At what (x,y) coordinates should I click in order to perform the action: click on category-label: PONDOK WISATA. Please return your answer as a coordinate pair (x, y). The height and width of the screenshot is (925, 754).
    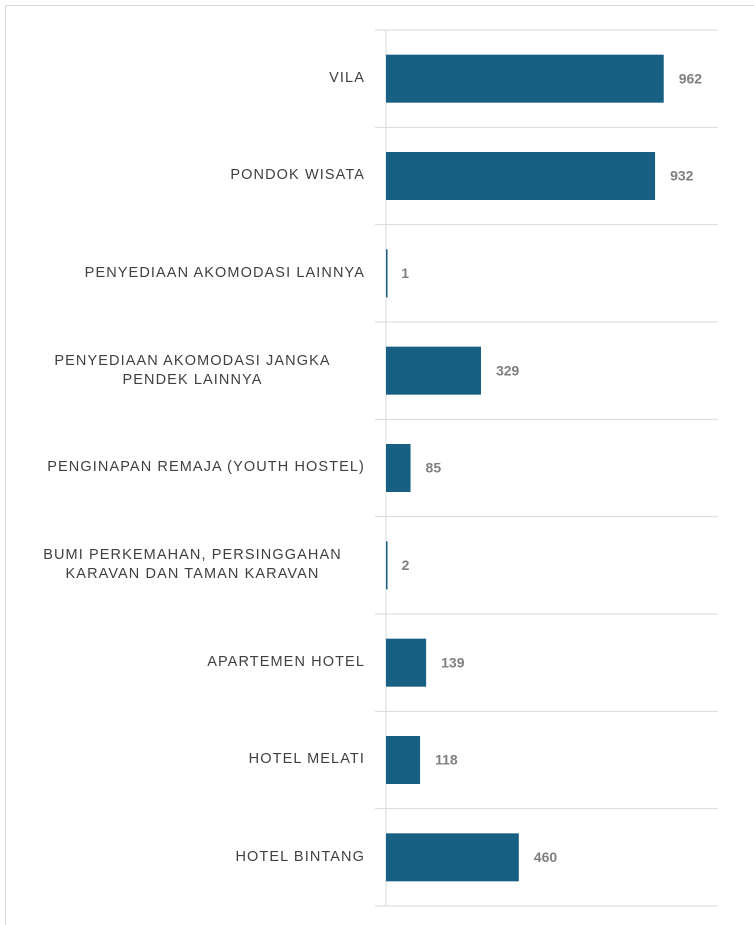
    Looking at the image, I should click on (297, 175).